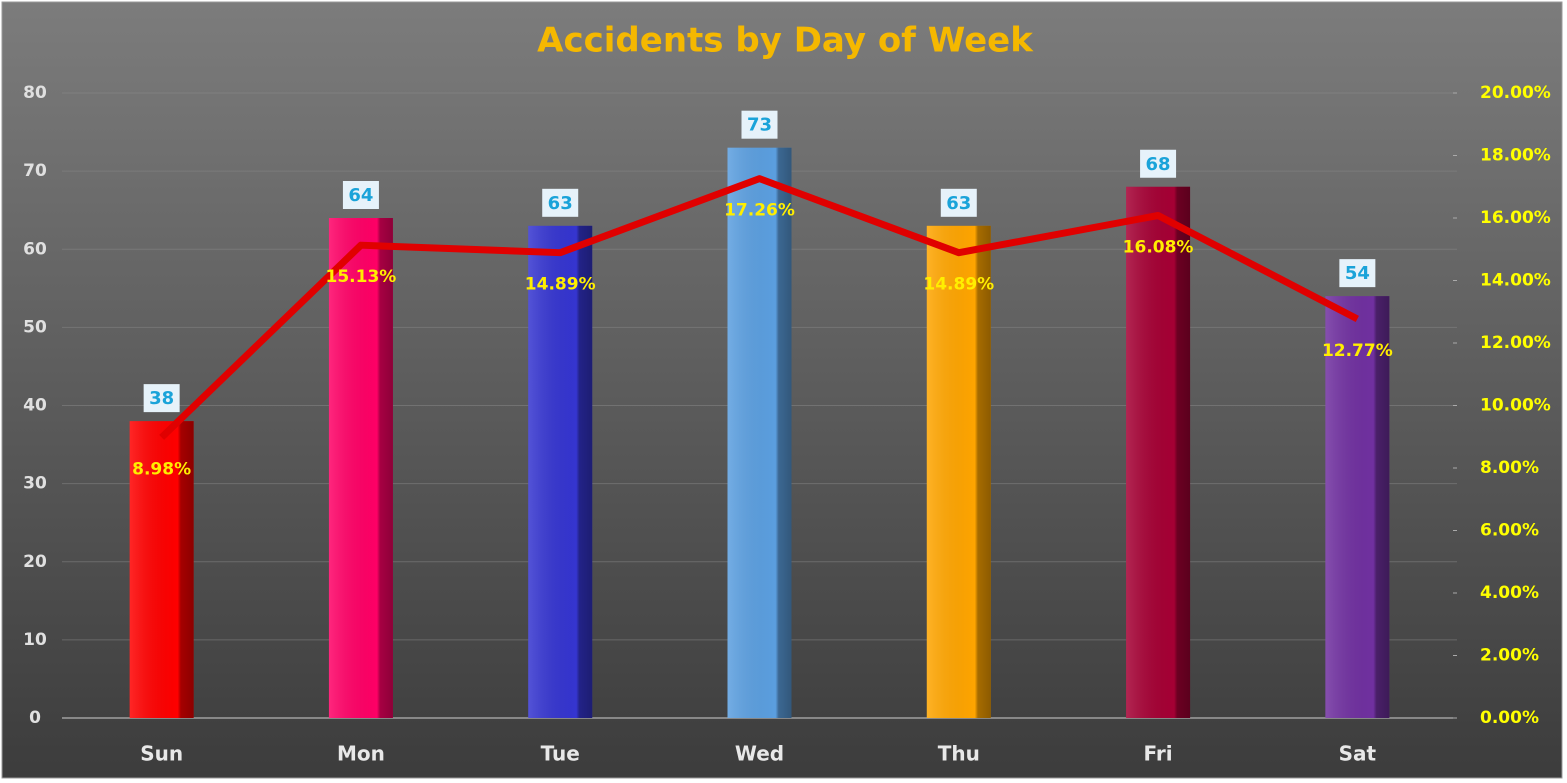  What do you see at coordinates (1358, 754) in the screenshot?
I see `x-tick-label: Sat` at bounding box center [1358, 754].